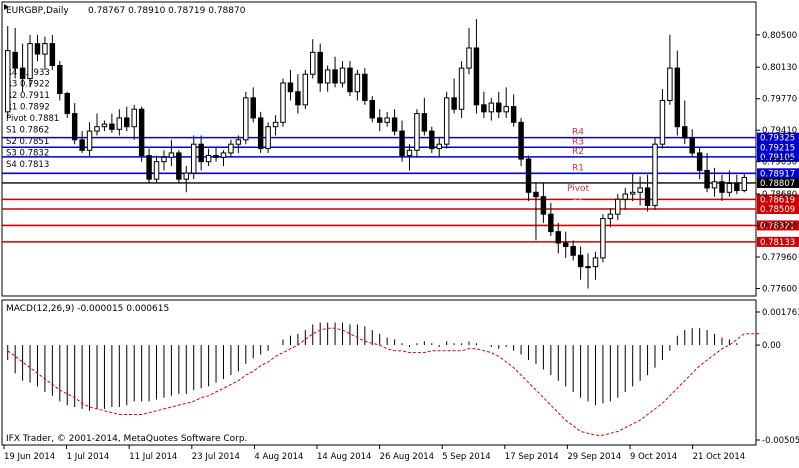 Image resolution: width=799 pixels, height=468 pixels. I want to click on pivot-price-tag-label: 0.78807, so click(777, 184).